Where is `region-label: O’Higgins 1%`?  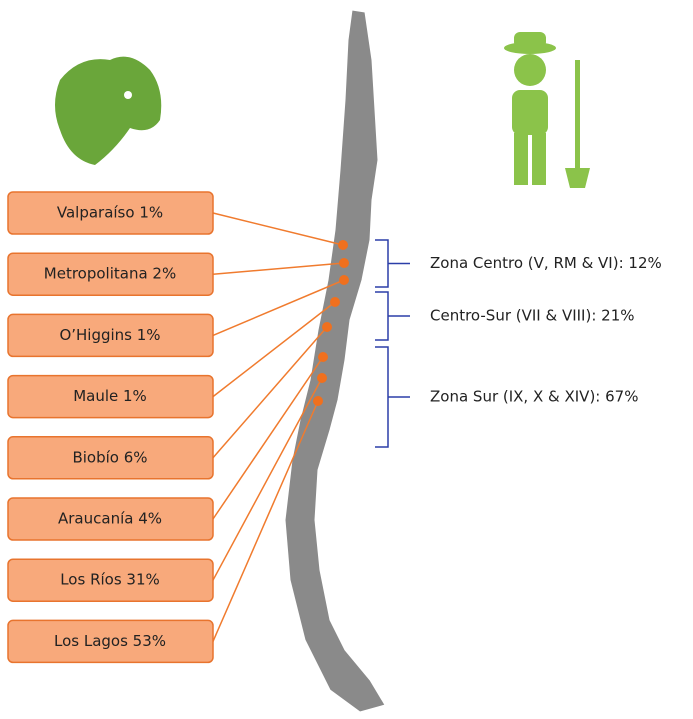 region-label: O’Higgins 1% is located at coordinates (109, 335).